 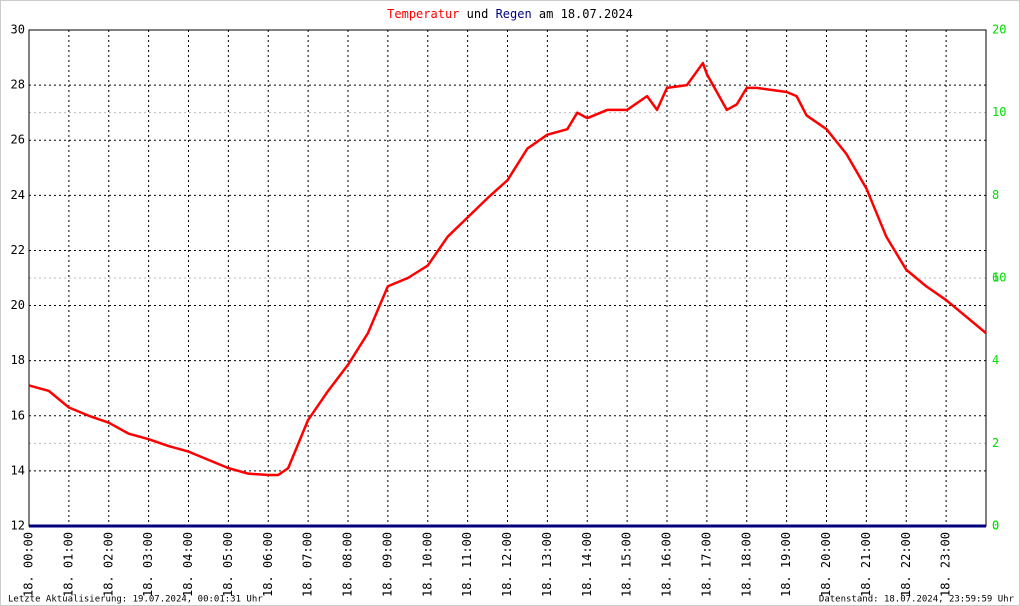 I want to click on x-tick-label: 18. 18:00, so click(x=746, y=564).